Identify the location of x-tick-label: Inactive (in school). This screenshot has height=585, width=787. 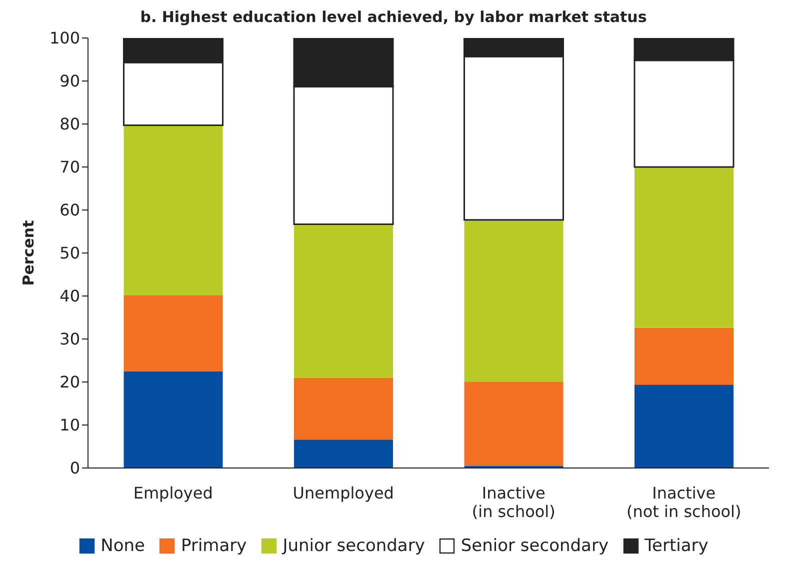
(514, 502).